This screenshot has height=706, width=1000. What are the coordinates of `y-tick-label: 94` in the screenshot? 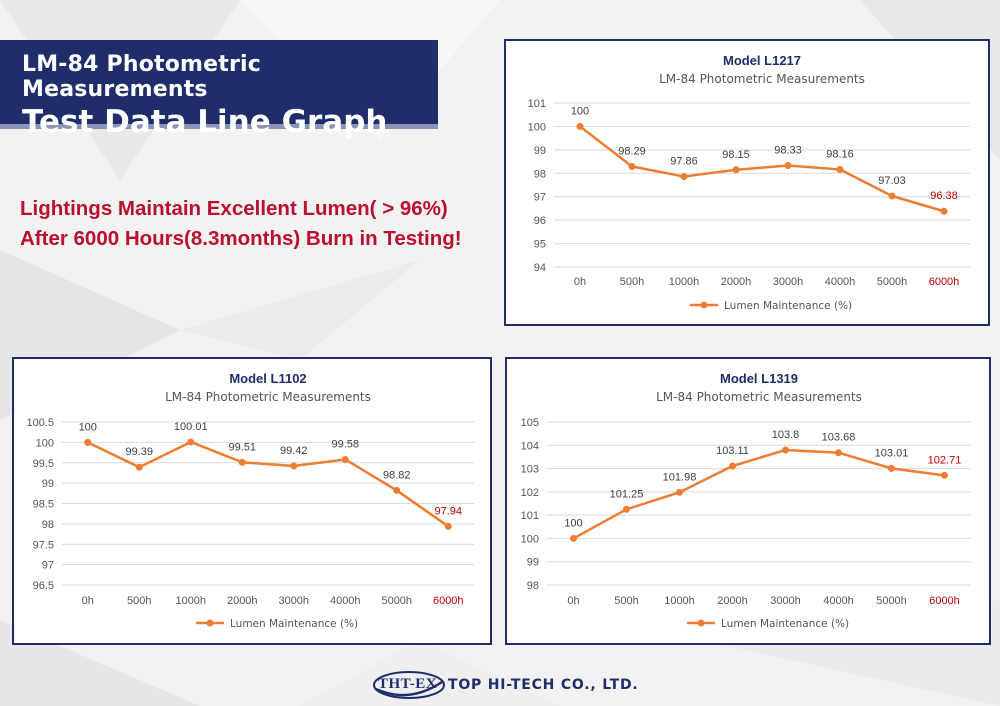 It's located at (540, 268).